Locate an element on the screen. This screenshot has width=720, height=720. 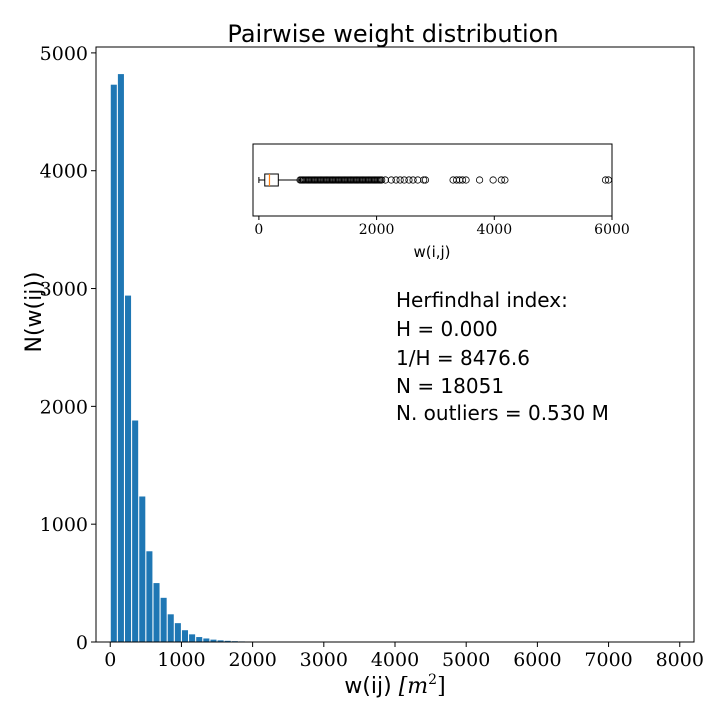
x-axis-label: w(ij) [m2] is located at coordinates (394, 685).